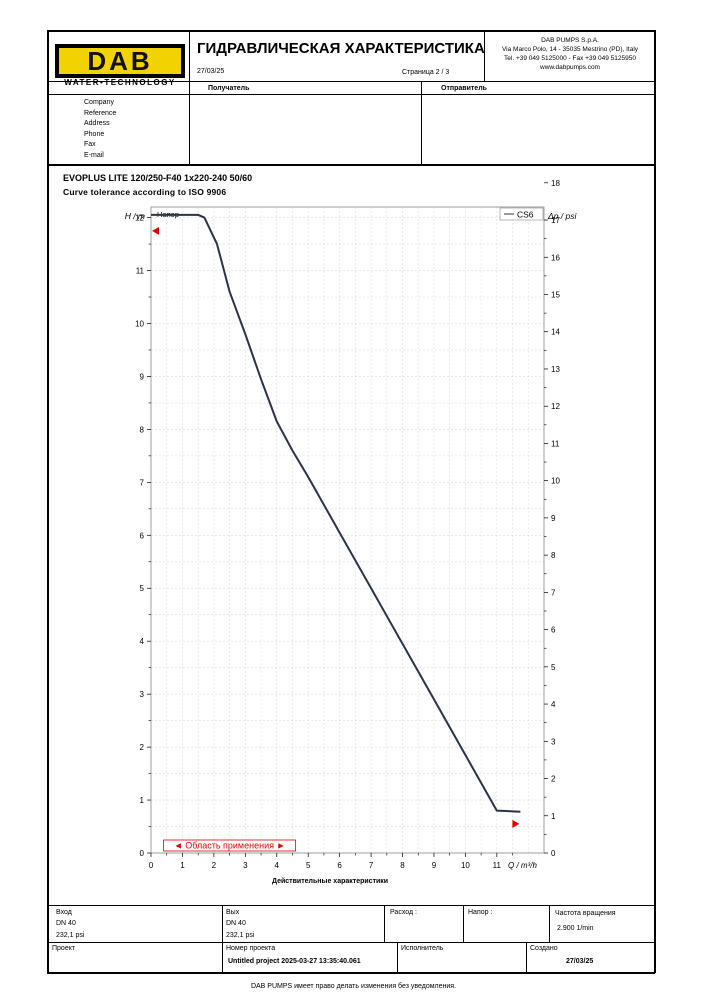 This screenshot has width=707, height=1000. What do you see at coordinates (70, 935) in the screenshot?
I see `inlet-psi: 232,1 psi` at bounding box center [70, 935].